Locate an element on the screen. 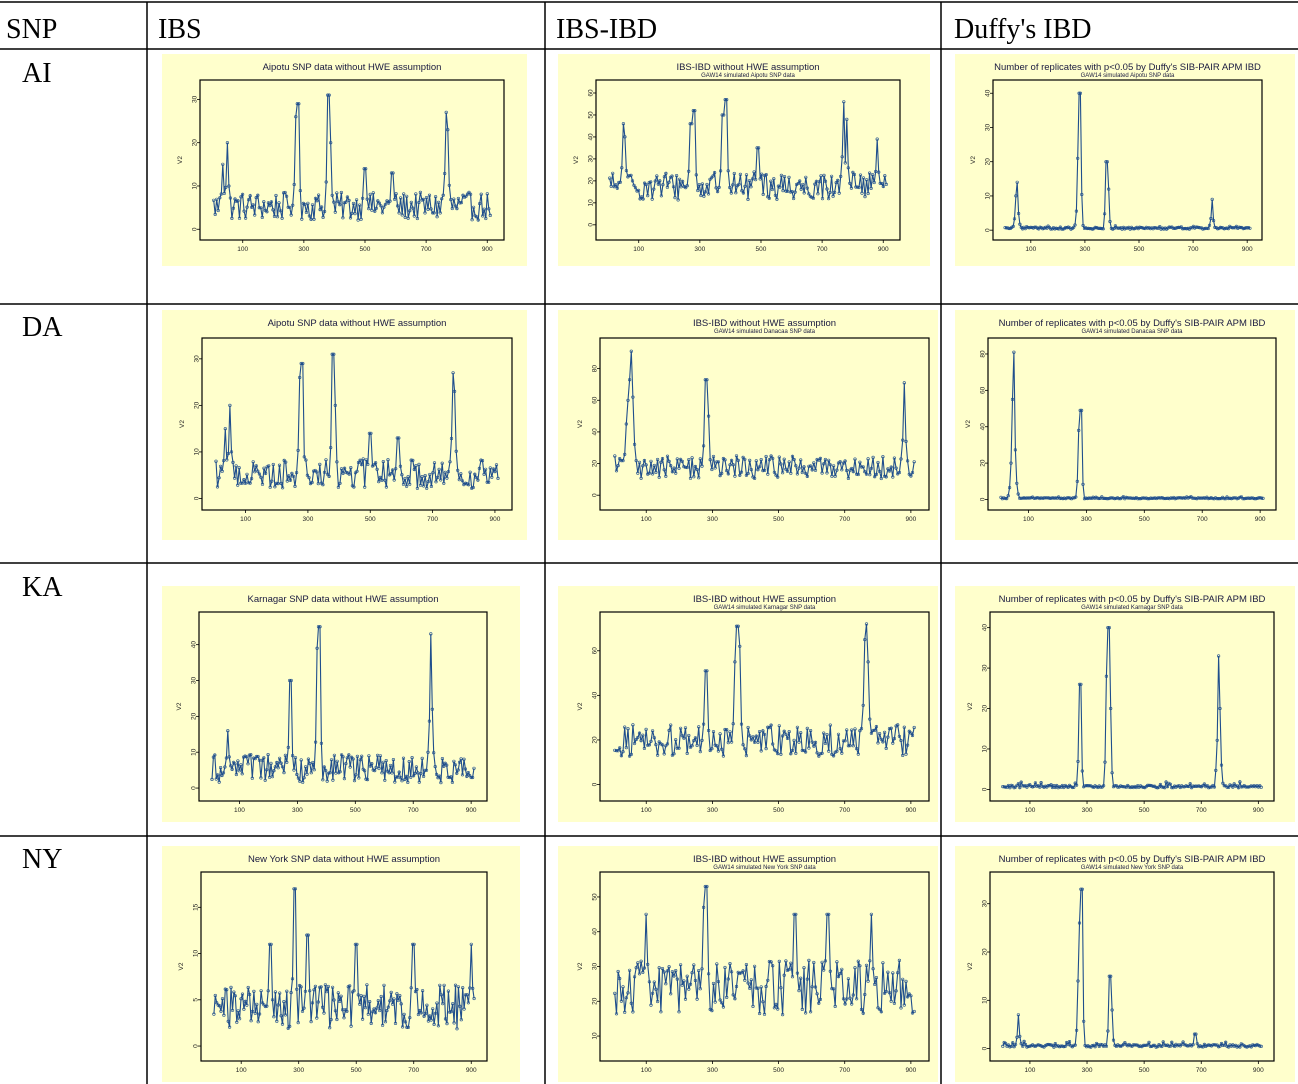  series-points is located at coordinates (352, 157).